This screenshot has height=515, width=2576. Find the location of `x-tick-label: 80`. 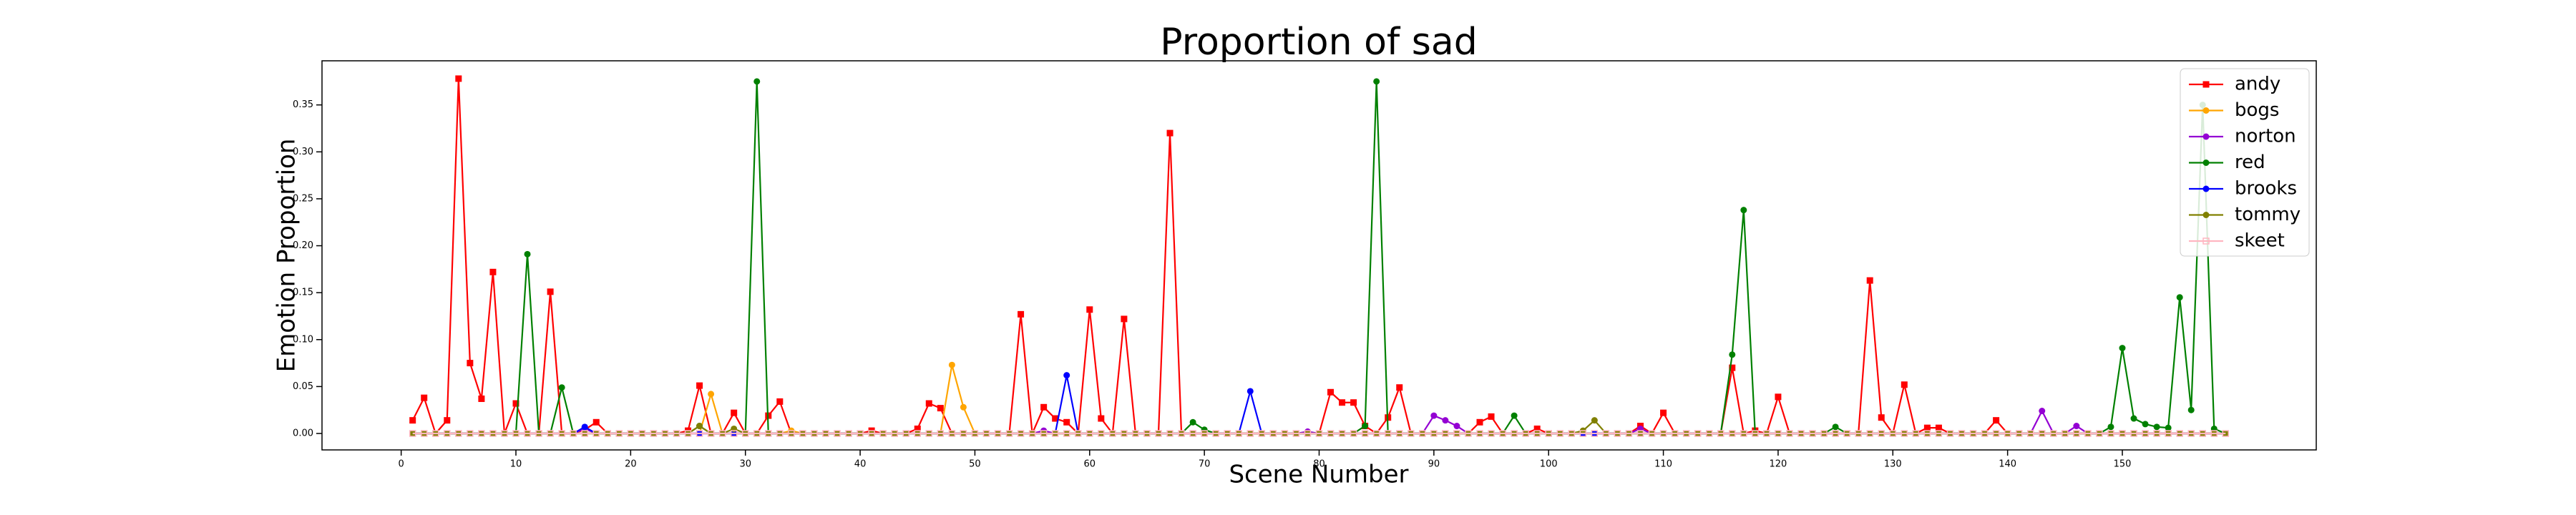

x-tick-label: 80 is located at coordinates (1319, 464).